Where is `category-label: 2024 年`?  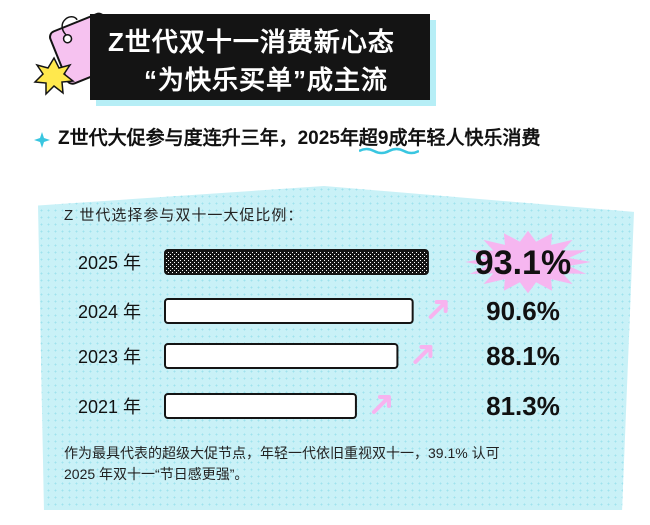
category-label: 2024 年 is located at coordinates (109, 312).